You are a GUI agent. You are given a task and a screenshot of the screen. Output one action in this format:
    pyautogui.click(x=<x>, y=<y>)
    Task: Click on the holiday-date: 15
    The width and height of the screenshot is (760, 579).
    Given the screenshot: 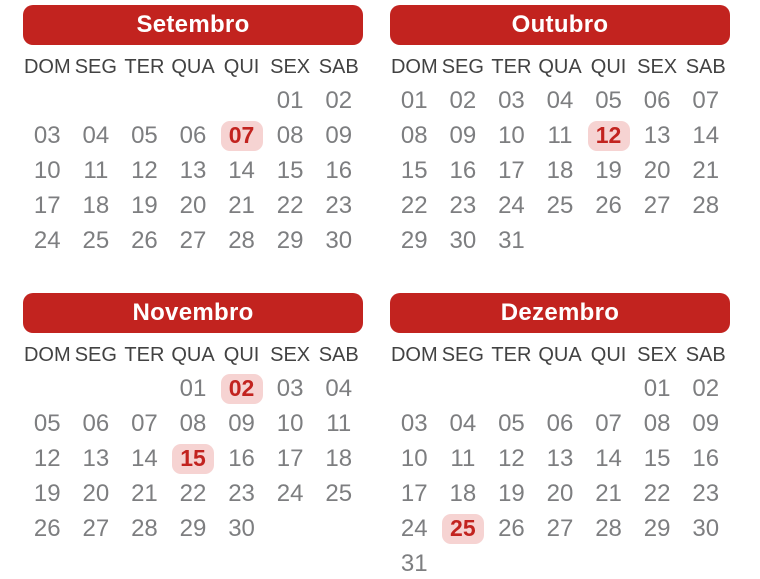 What is the action you would take?
    pyautogui.click(x=192, y=458)
    